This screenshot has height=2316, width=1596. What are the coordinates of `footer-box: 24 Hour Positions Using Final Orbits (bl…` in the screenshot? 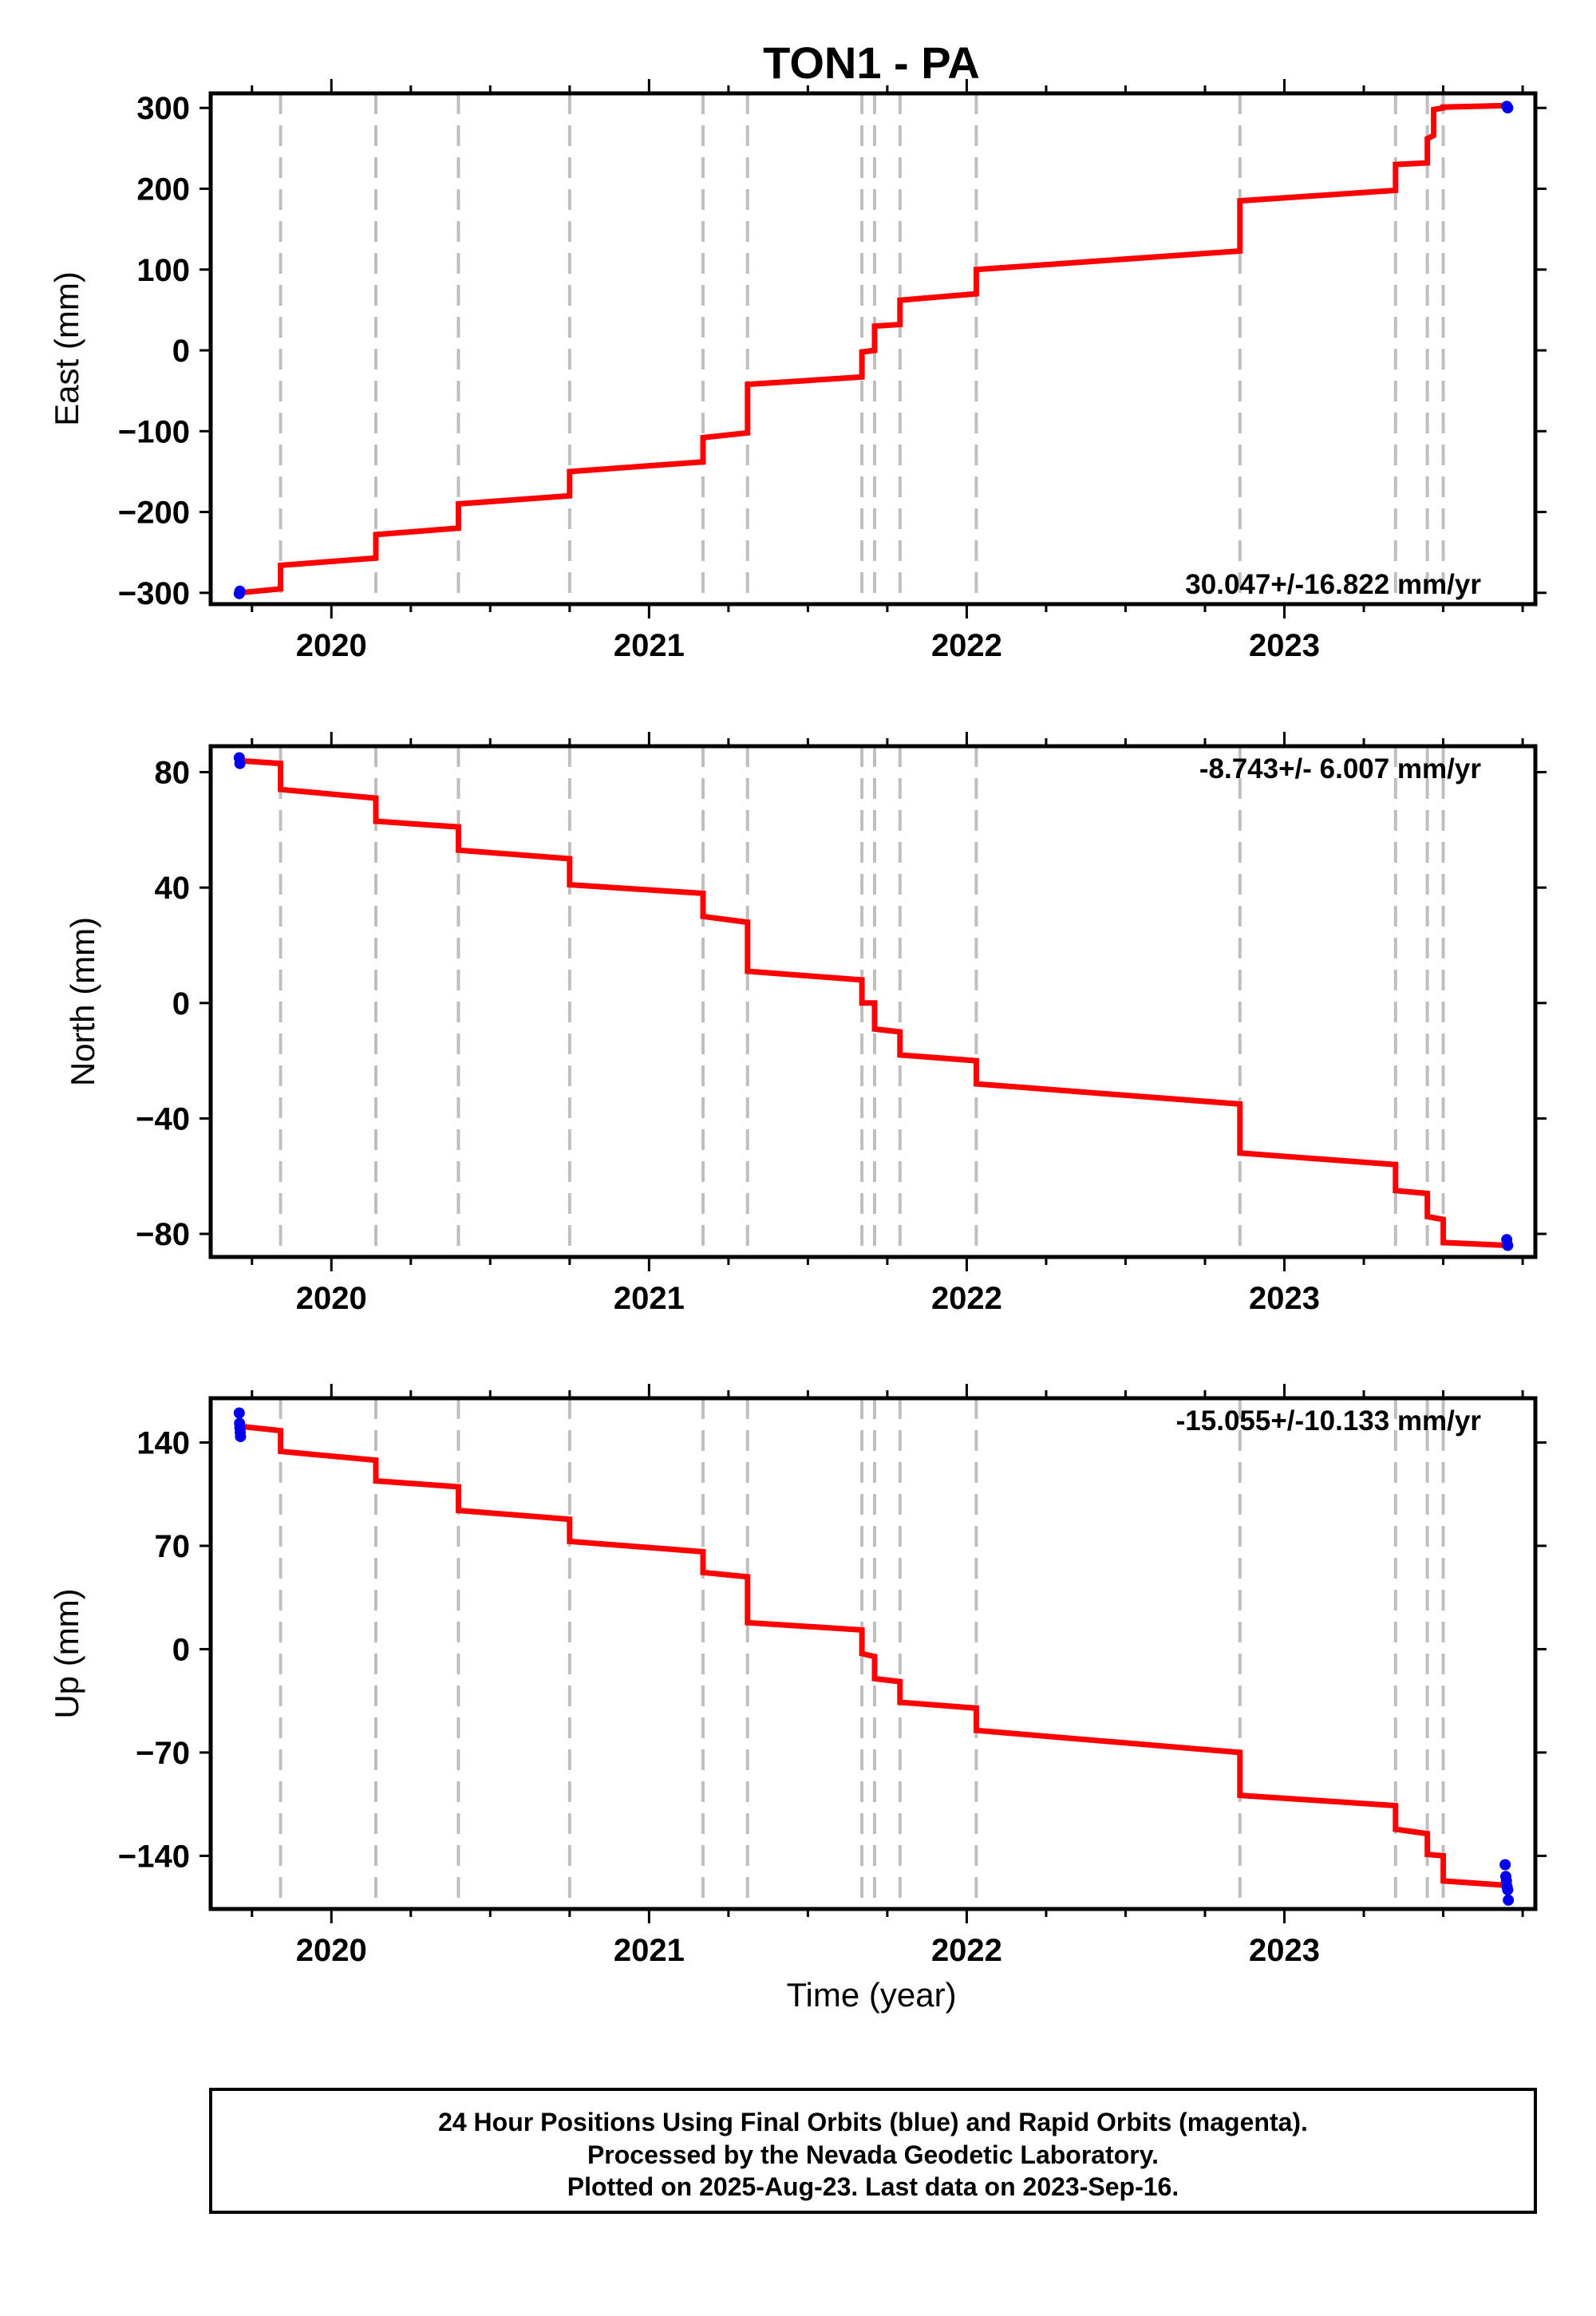 It's located at (873, 2151).